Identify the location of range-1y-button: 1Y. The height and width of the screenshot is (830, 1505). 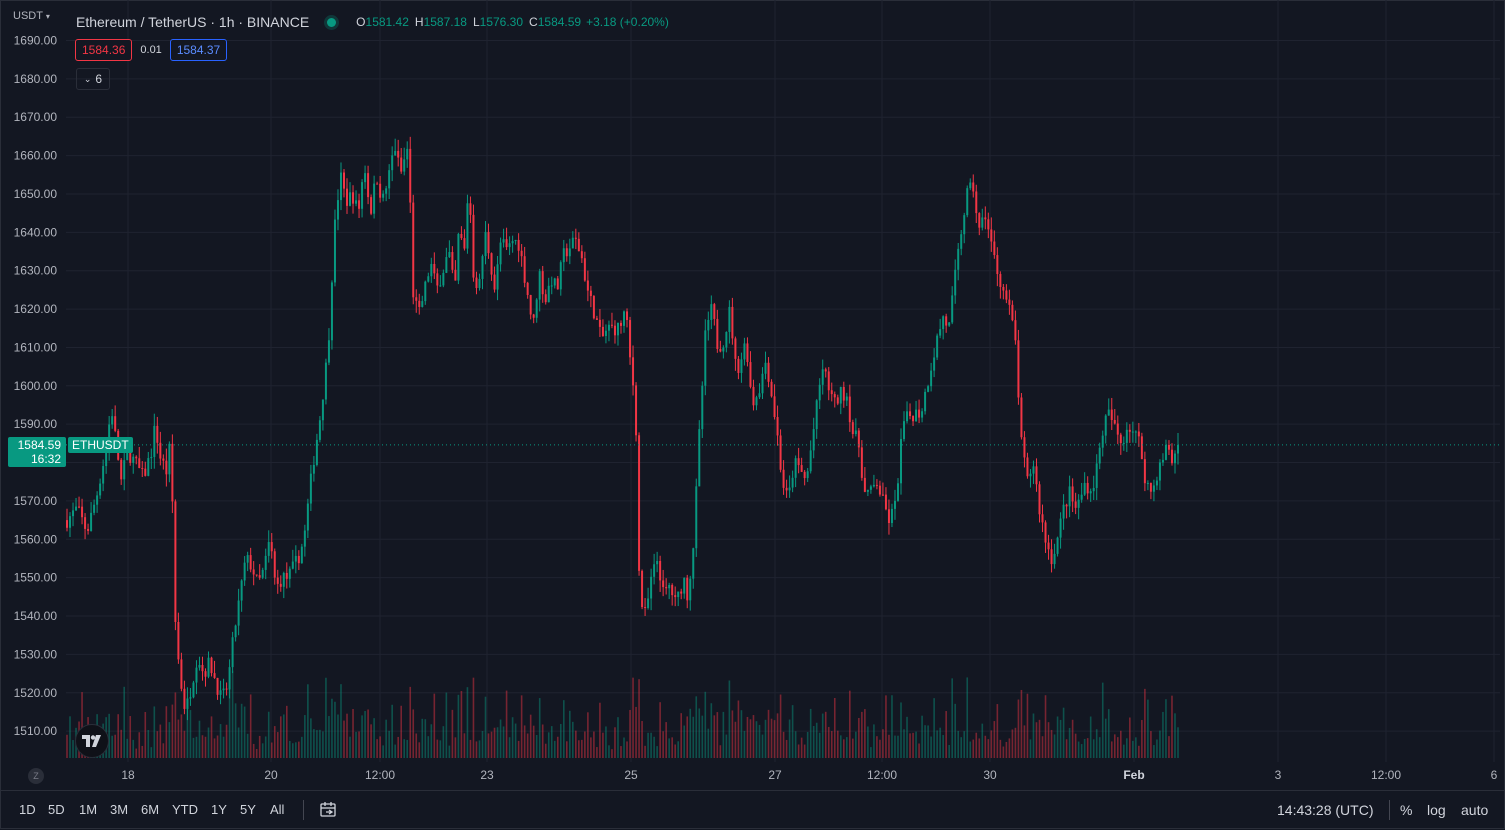
(219, 809).